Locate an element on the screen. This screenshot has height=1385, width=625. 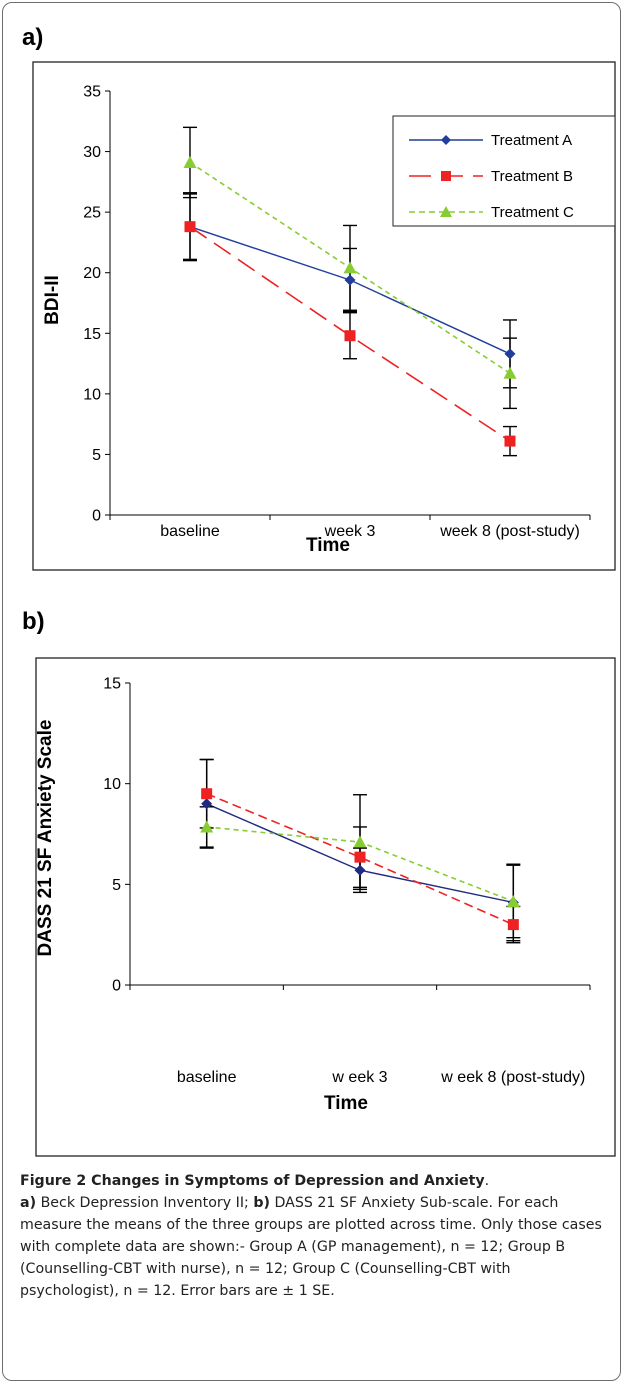
legend-label: Treatment A is located at coordinates (531, 140).